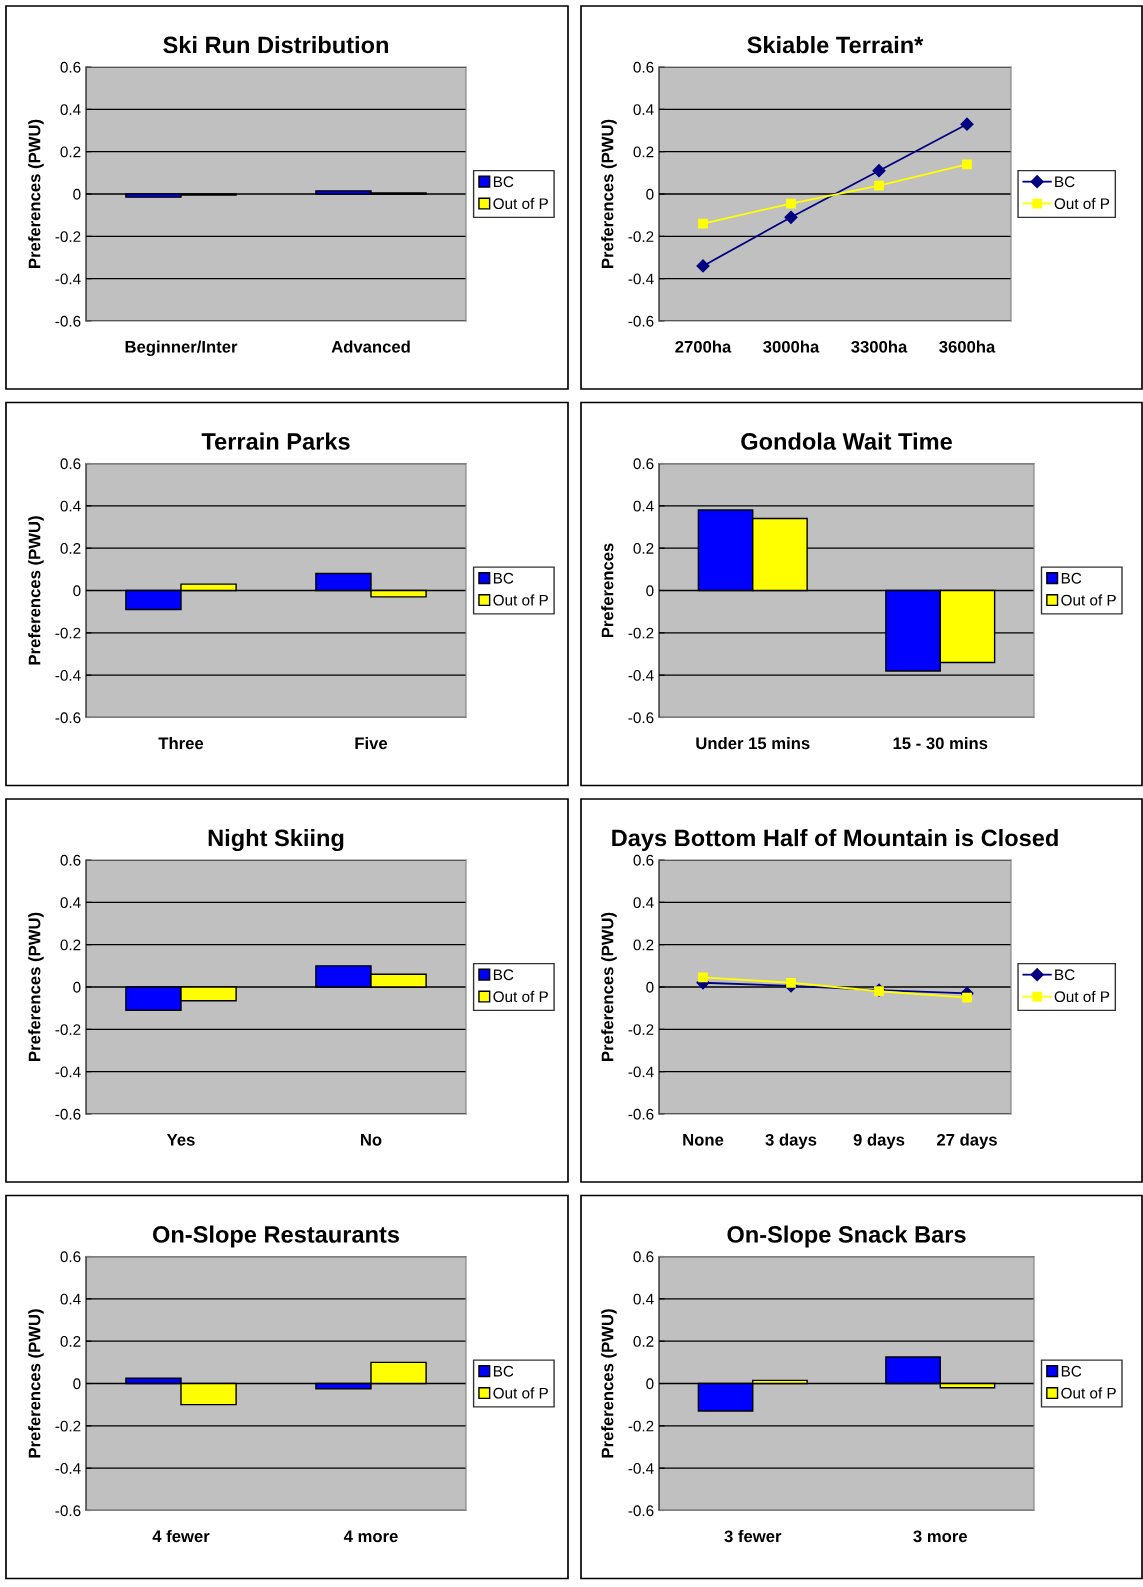 This screenshot has height=1587, width=1143. I want to click on x-tick-label: 27 days, so click(967, 1141).